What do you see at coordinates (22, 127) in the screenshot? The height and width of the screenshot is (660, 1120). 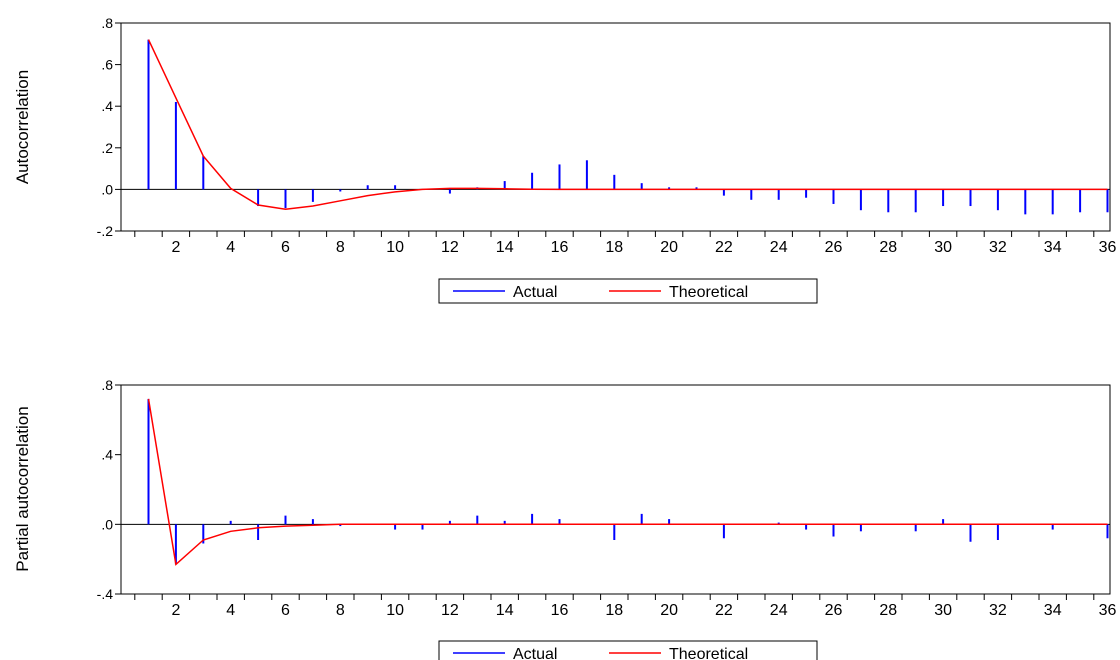 I see `y-axis-title: Autocorrelation` at bounding box center [22, 127].